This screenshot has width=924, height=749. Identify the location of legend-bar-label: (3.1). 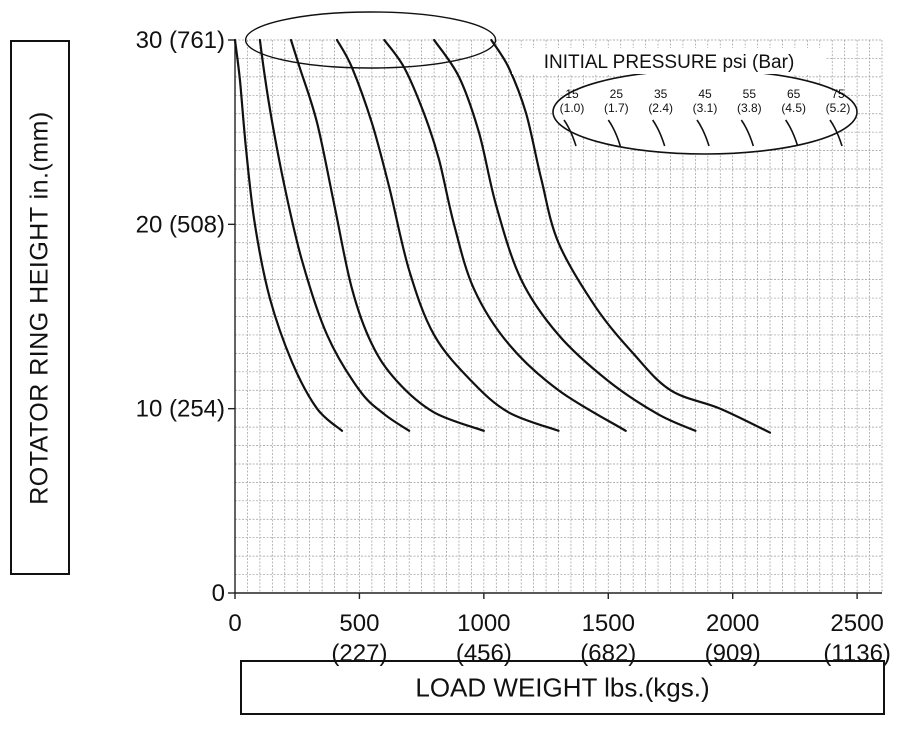
(705, 108).